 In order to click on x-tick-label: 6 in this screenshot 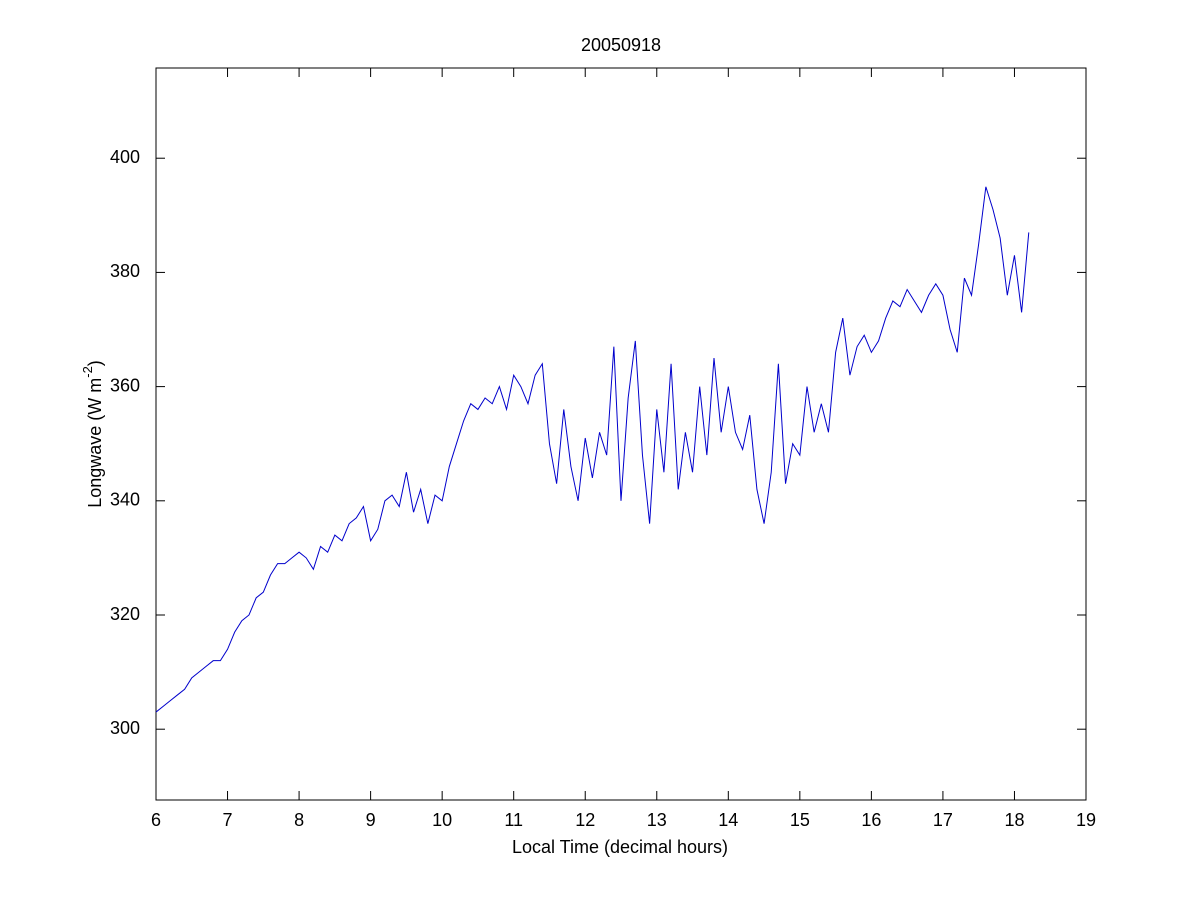, I will do `click(156, 820)`.